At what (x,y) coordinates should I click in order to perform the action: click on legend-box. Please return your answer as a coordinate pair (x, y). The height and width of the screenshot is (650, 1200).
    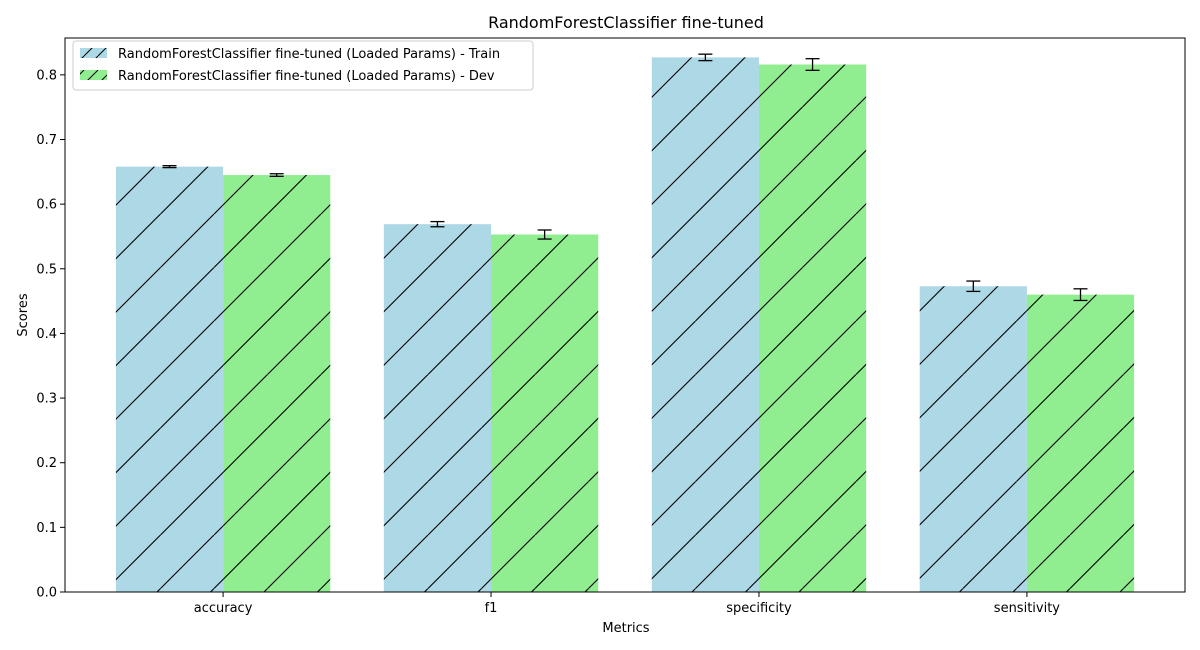
    Looking at the image, I should click on (303, 65).